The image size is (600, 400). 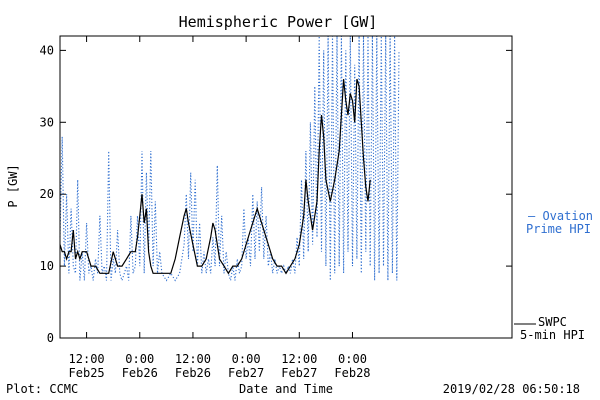 What do you see at coordinates (560, 216) in the screenshot?
I see `legend-ovation-line1: — Ovation` at bounding box center [560, 216].